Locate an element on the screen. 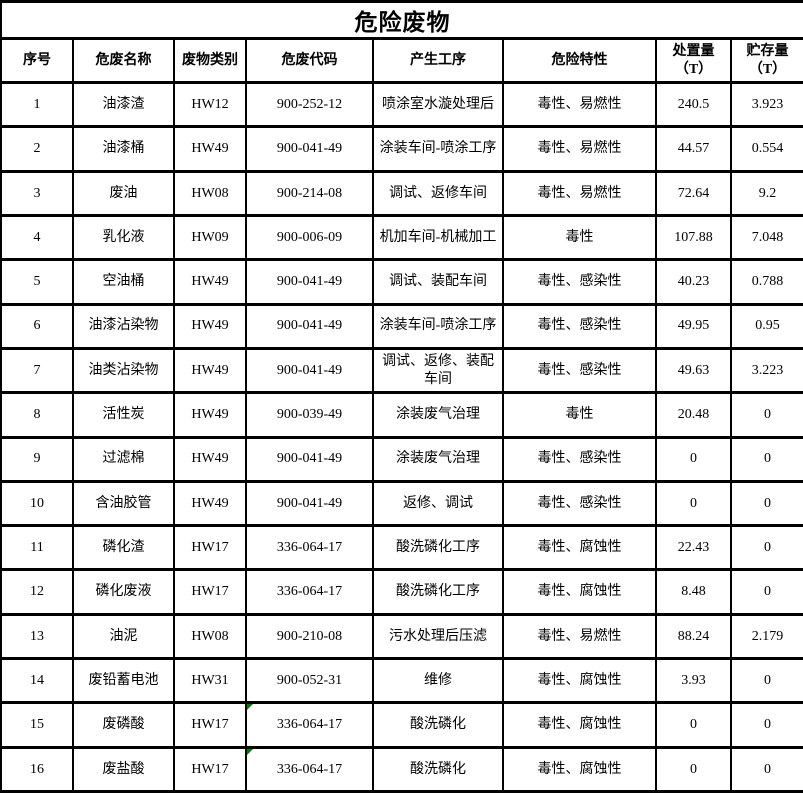  table-row: 10 含油胶管 HW49 900-041-49 返修、调试 毒性、感染性 0 0 is located at coordinates (401, 503).